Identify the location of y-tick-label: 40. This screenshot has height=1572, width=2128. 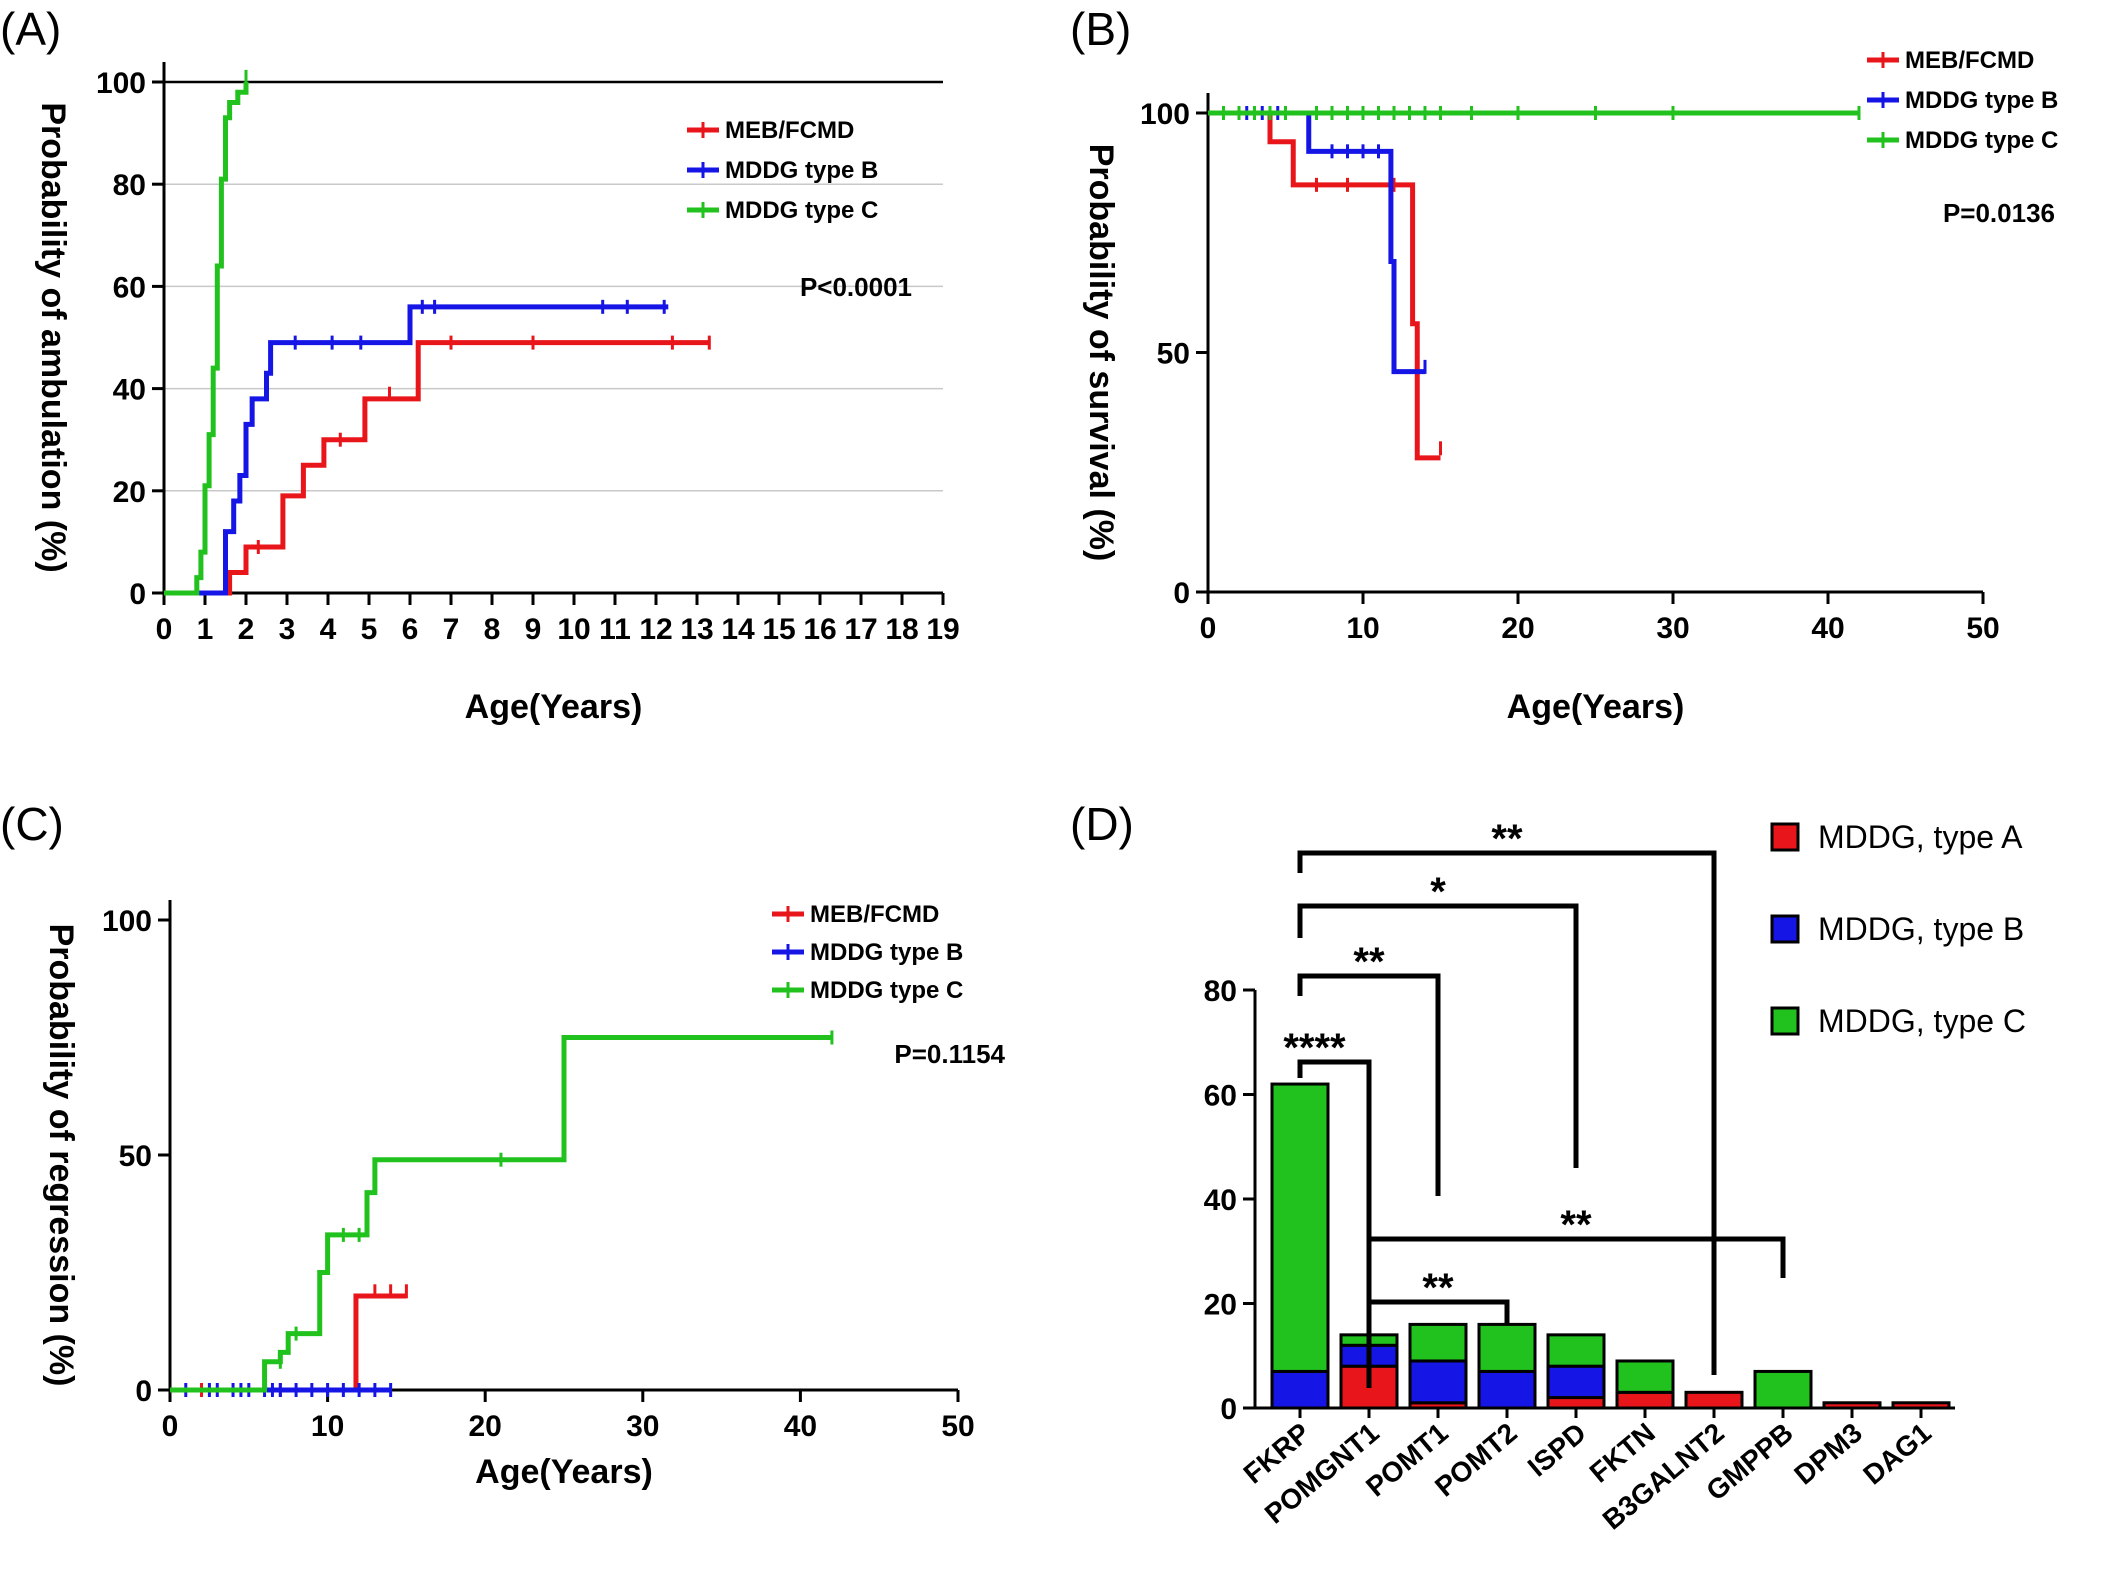
(129, 390).